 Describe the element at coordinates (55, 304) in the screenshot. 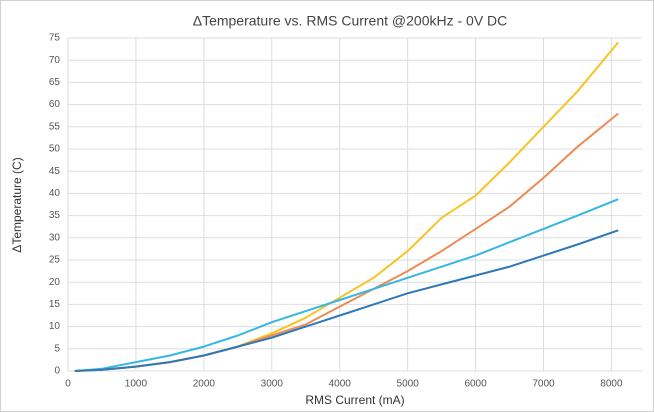

I see `y-tick-label: 15` at that location.